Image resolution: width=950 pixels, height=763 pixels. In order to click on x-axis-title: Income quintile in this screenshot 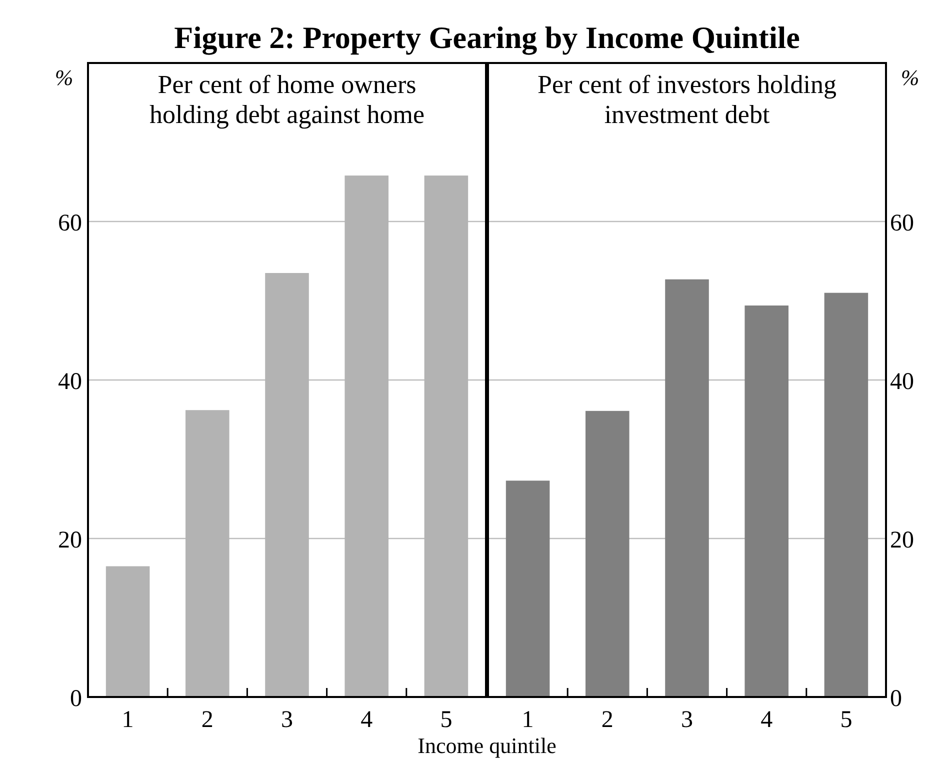, I will do `click(487, 745)`.